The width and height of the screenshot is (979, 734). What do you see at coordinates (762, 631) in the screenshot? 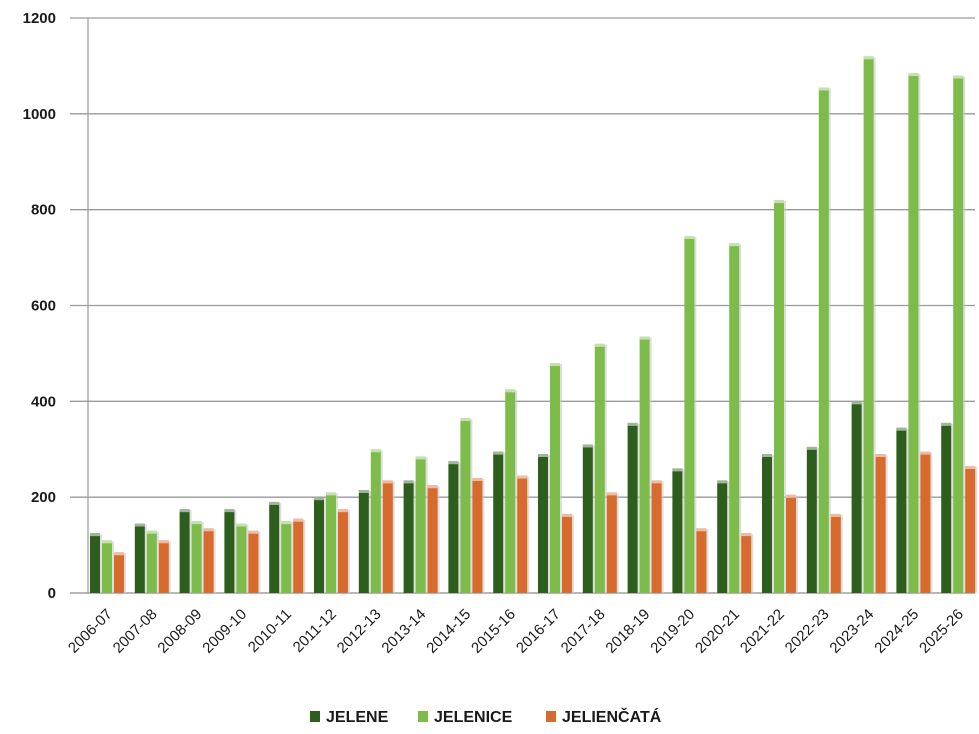
I see `x-tick-label-2021-22: 2021-22` at bounding box center [762, 631].